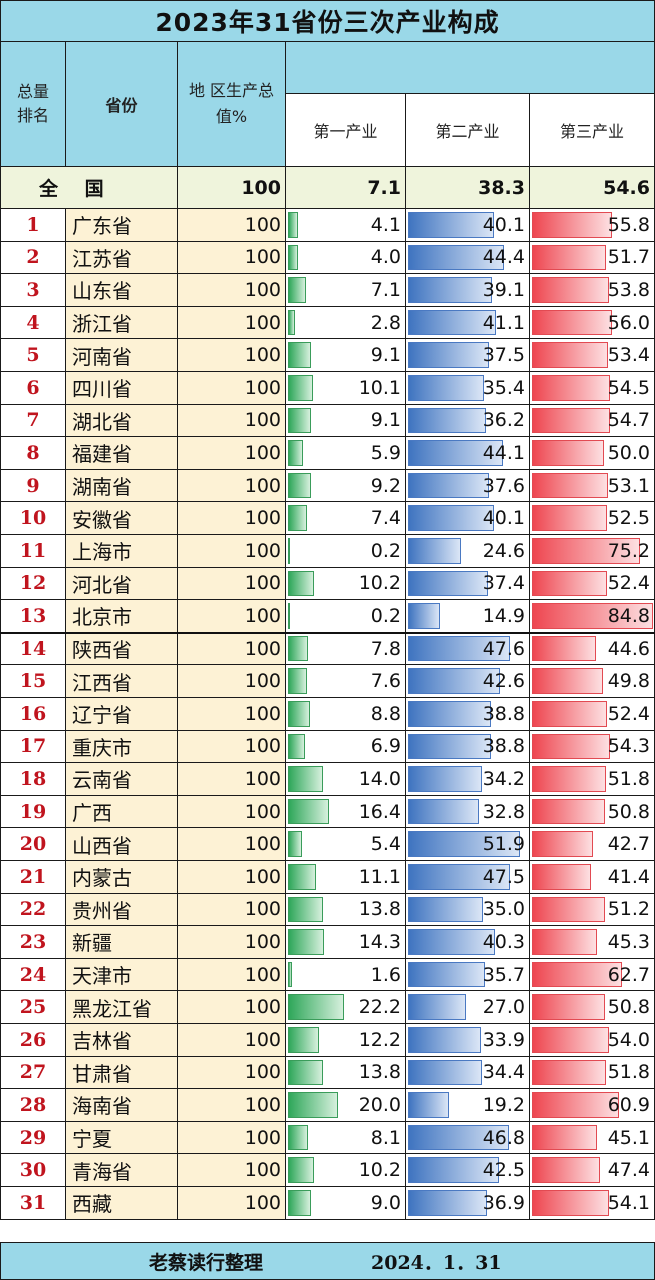  What do you see at coordinates (102, 258) in the screenshot?
I see `province-value: 江苏省` at bounding box center [102, 258].